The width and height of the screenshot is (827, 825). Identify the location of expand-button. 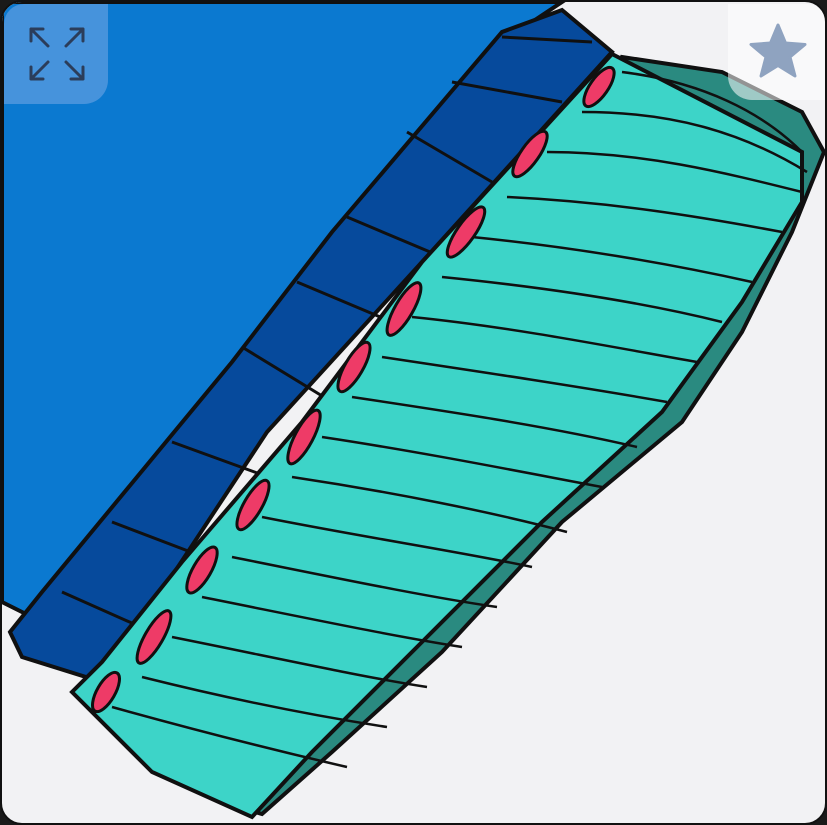
(56, 54).